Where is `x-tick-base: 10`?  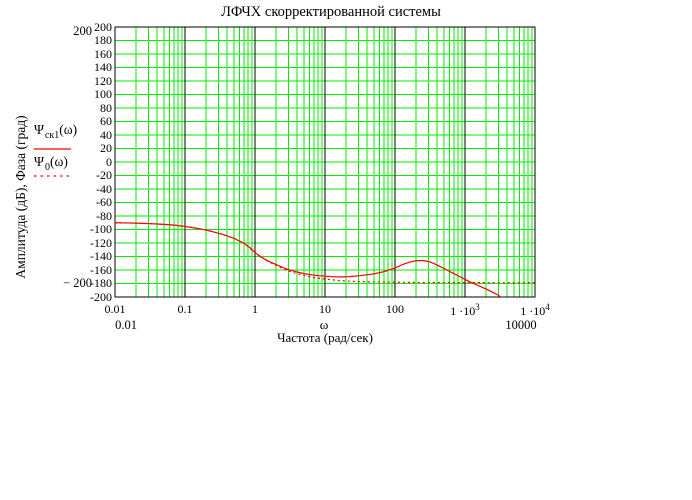
x-tick-base: 10 is located at coordinates (325, 309).